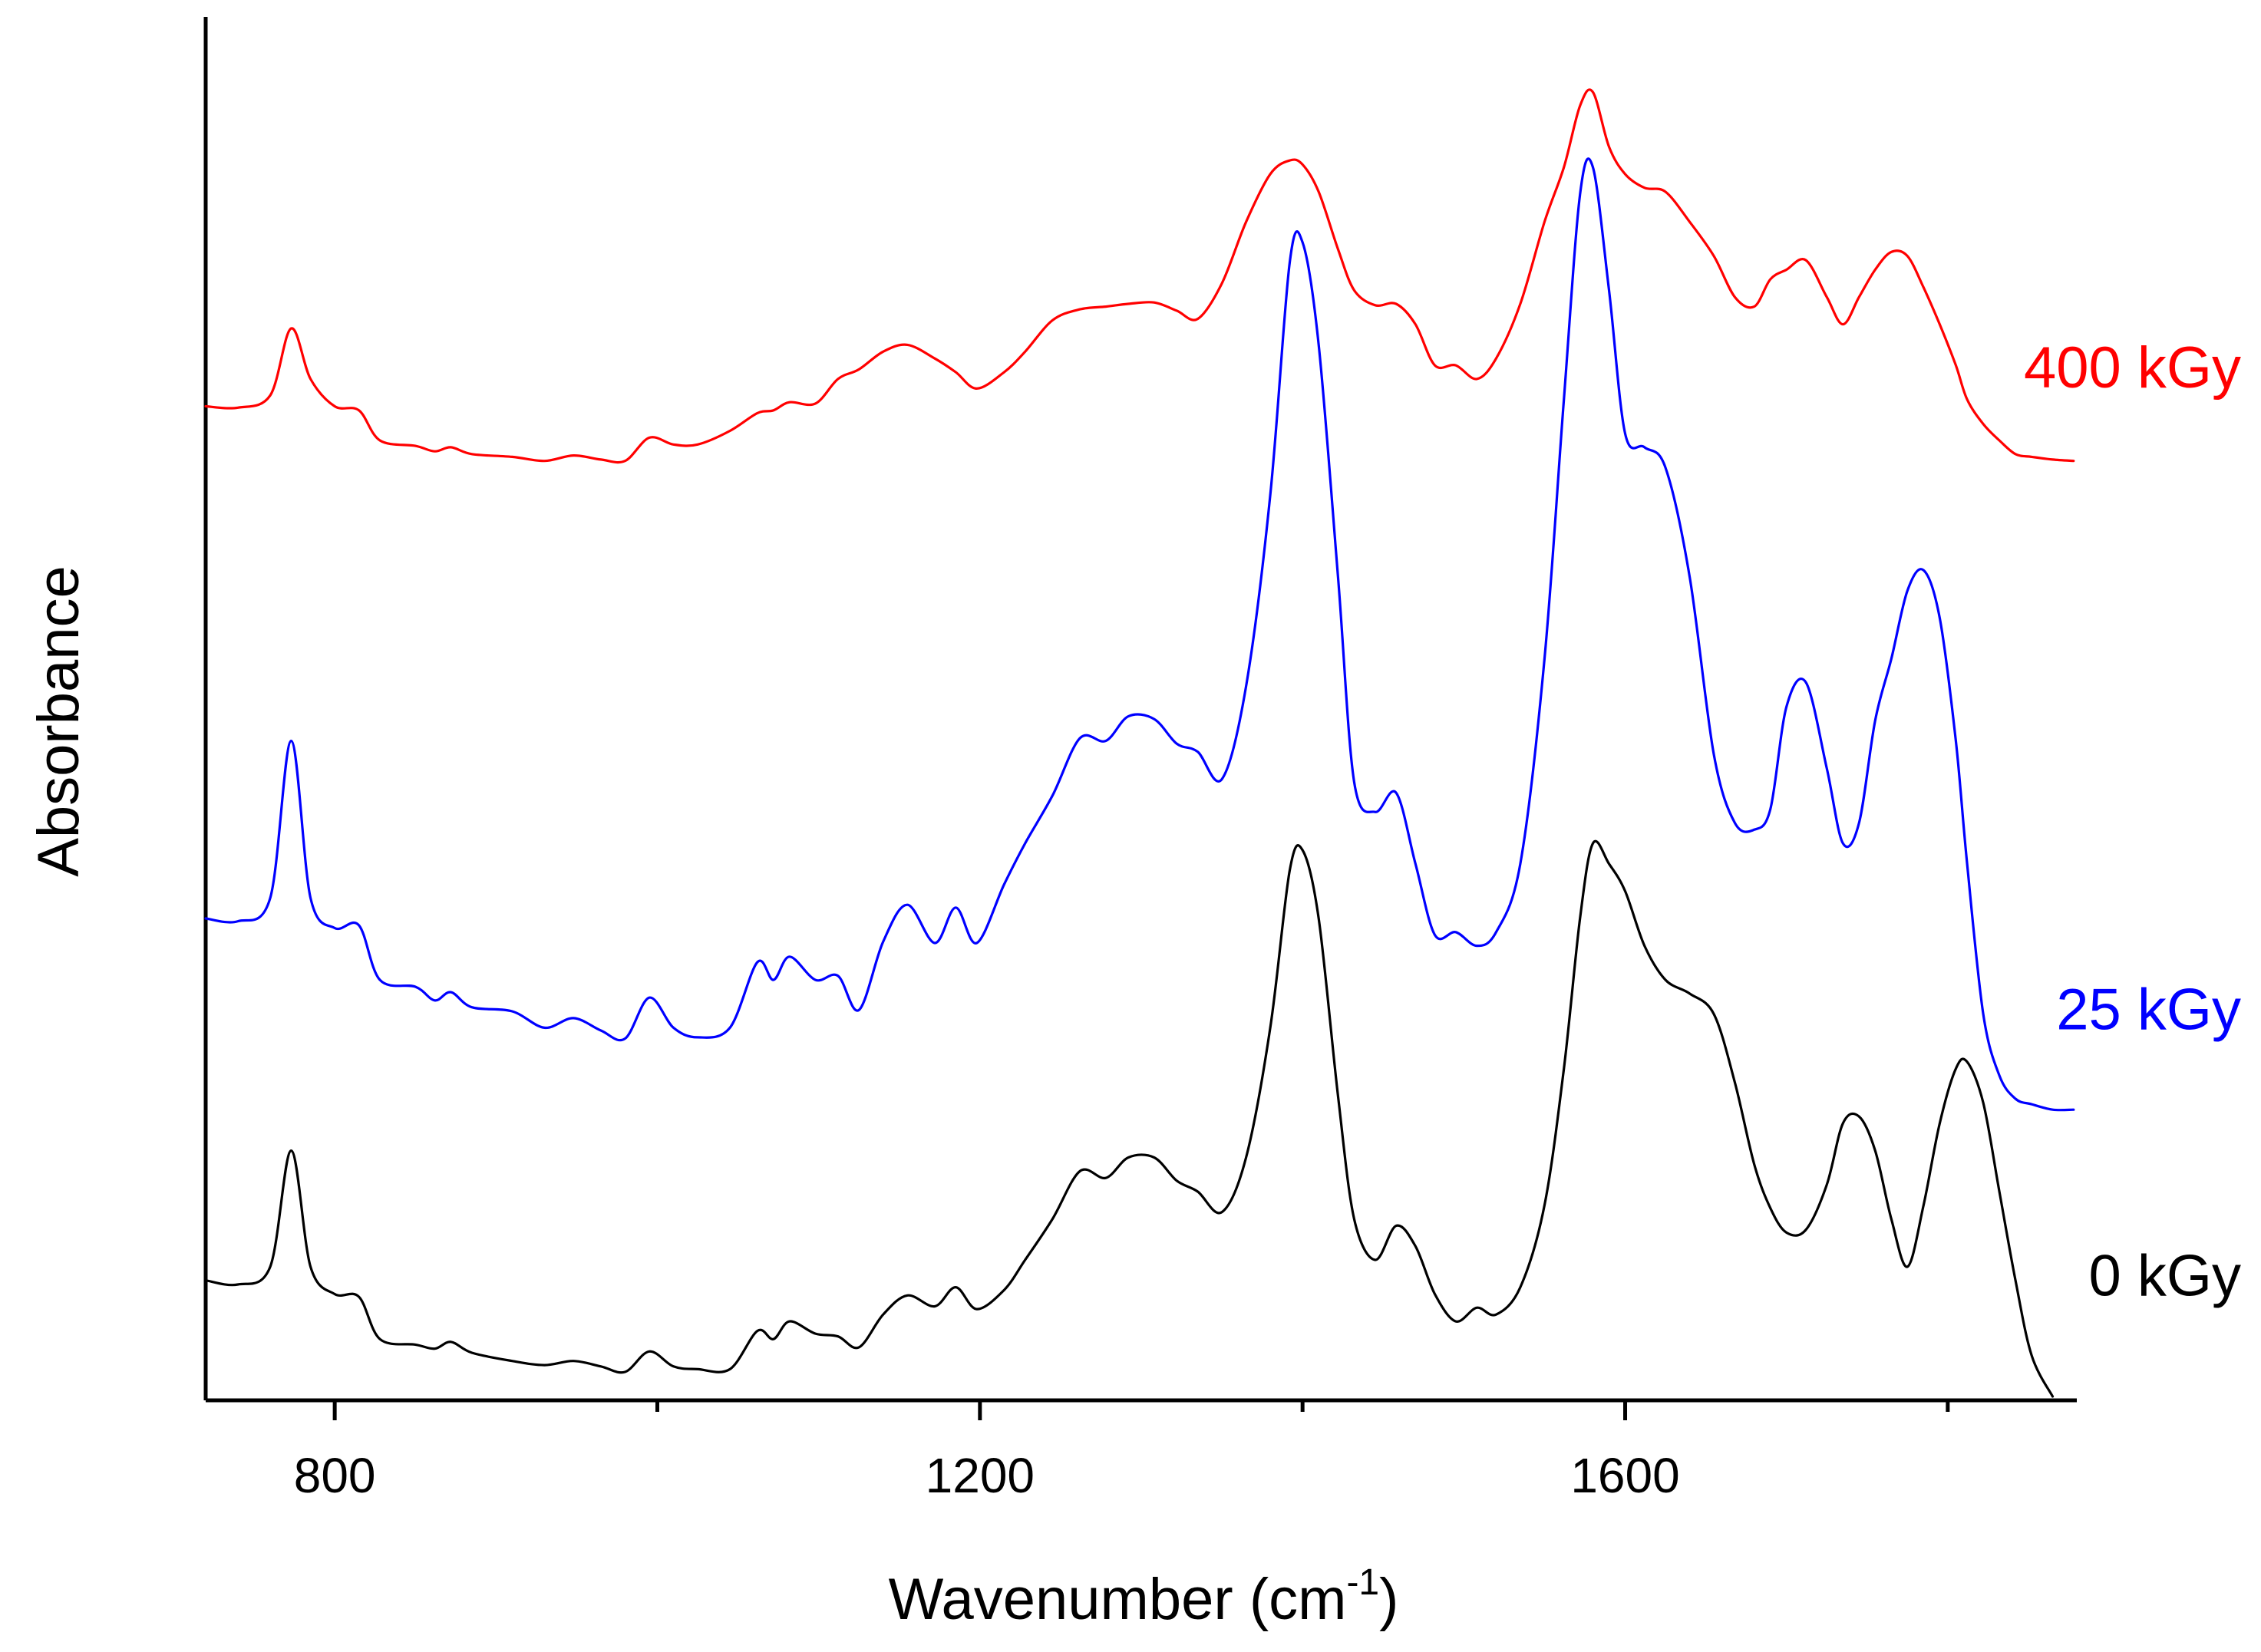 The width and height of the screenshot is (2261, 1652). What do you see at coordinates (58, 721) in the screenshot?
I see `y-axis-title: Absorbance` at bounding box center [58, 721].